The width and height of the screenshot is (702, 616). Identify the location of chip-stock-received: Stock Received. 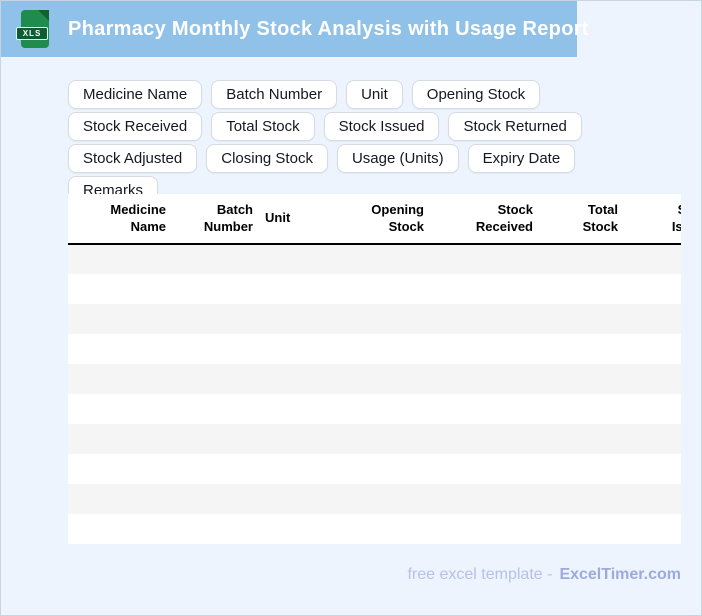
(135, 126).